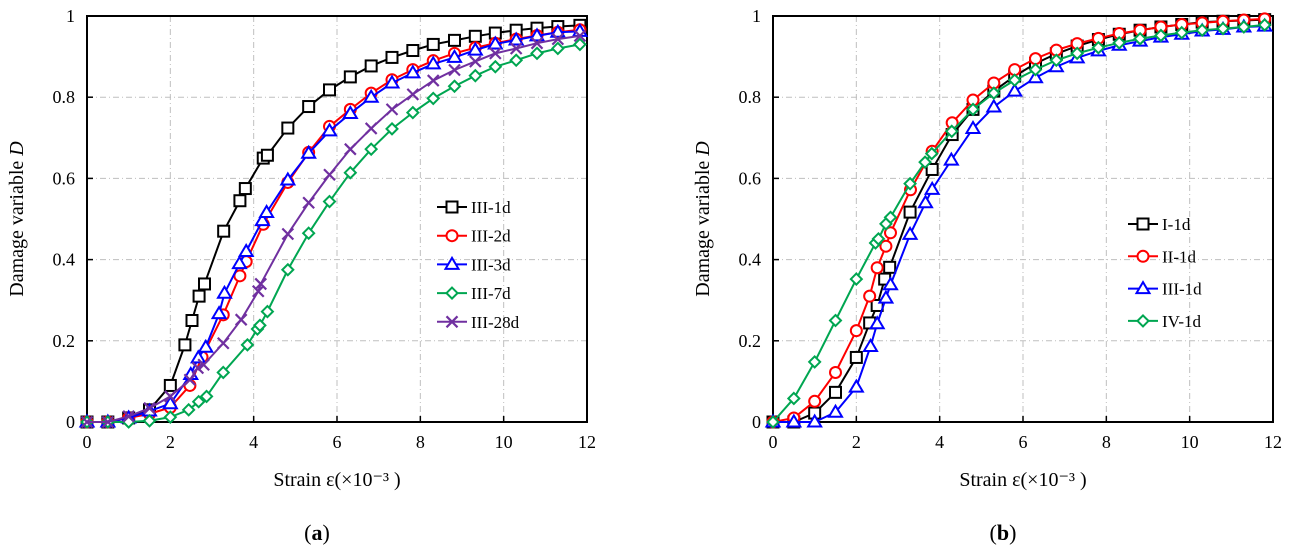 The width and height of the screenshot is (1290, 556). I want to click on y-axis-label: Damage variable D, so click(703, 219).